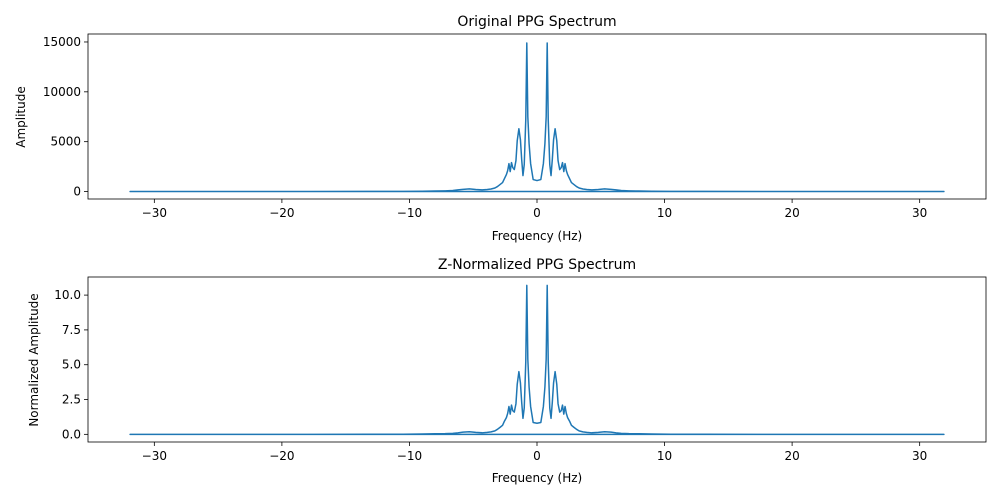  What do you see at coordinates (77, 192) in the screenshot?
I see `y-tick-label: 0` at bounding box center [77, 192].